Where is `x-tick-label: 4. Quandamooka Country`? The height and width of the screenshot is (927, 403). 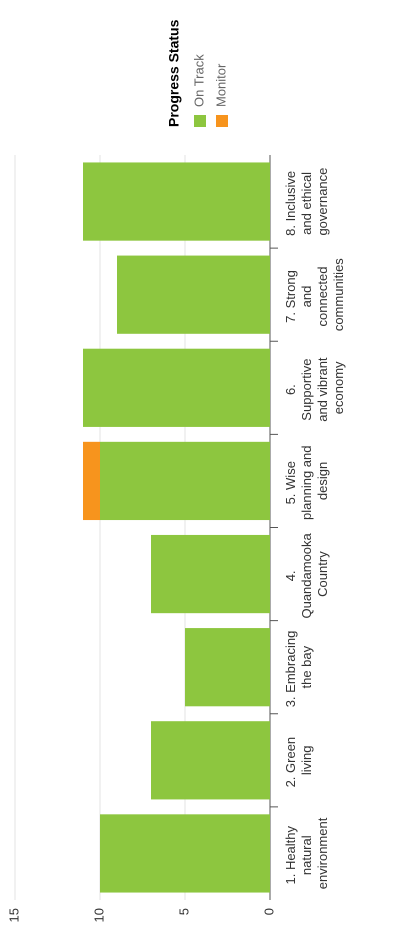
x-tick-label: 4. Quandamooka Country is located at coordinates (306, 574).